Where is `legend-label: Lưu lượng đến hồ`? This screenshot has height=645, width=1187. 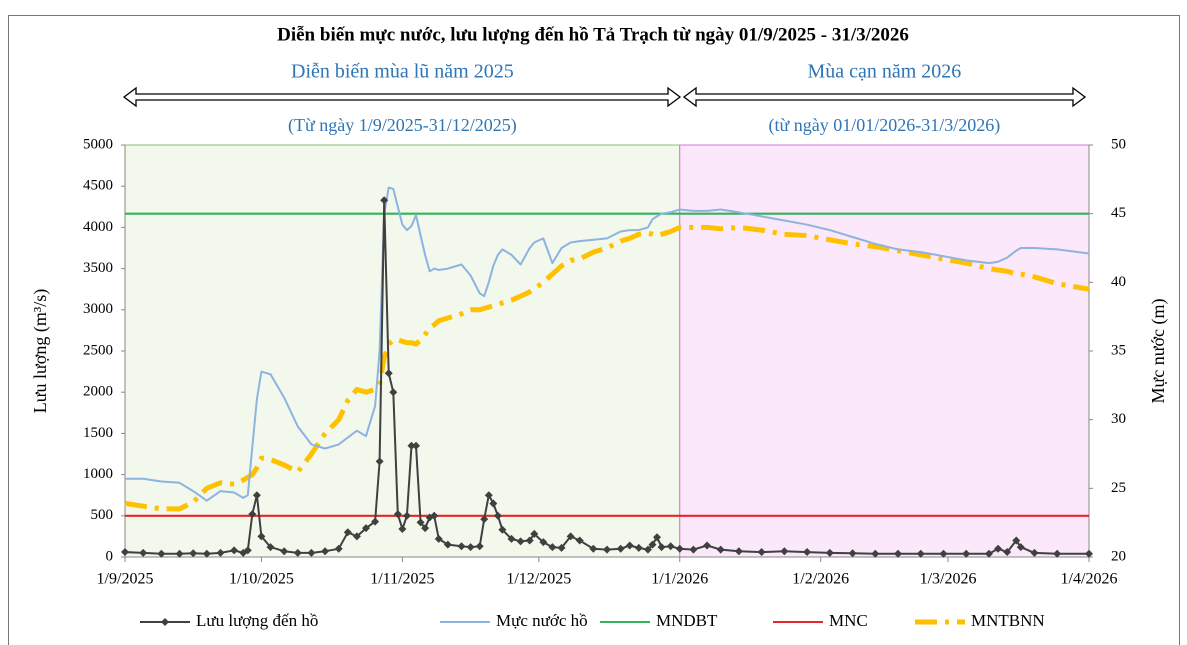
legend-label: Lưu lượng đến hồ is located at coordinates (257, 620).